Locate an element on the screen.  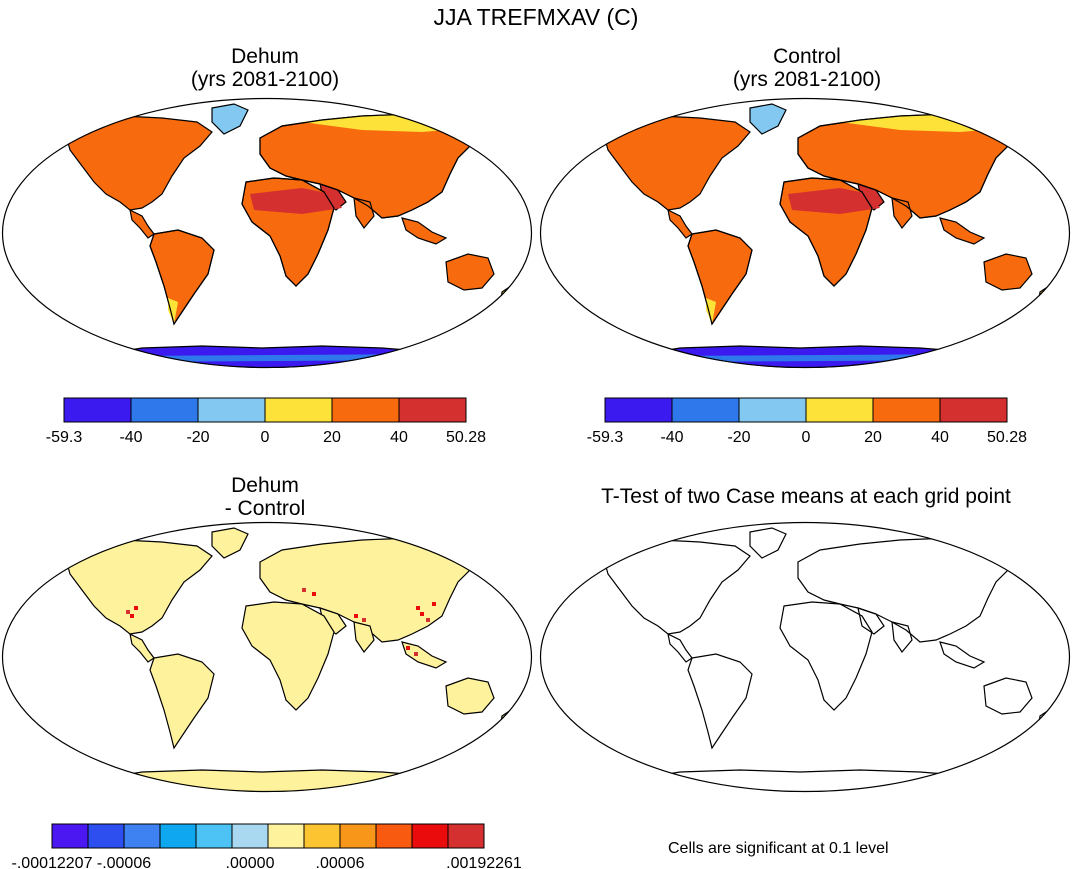
diff-panel-title: Dehum - Control is located at coordinates (265, 497).